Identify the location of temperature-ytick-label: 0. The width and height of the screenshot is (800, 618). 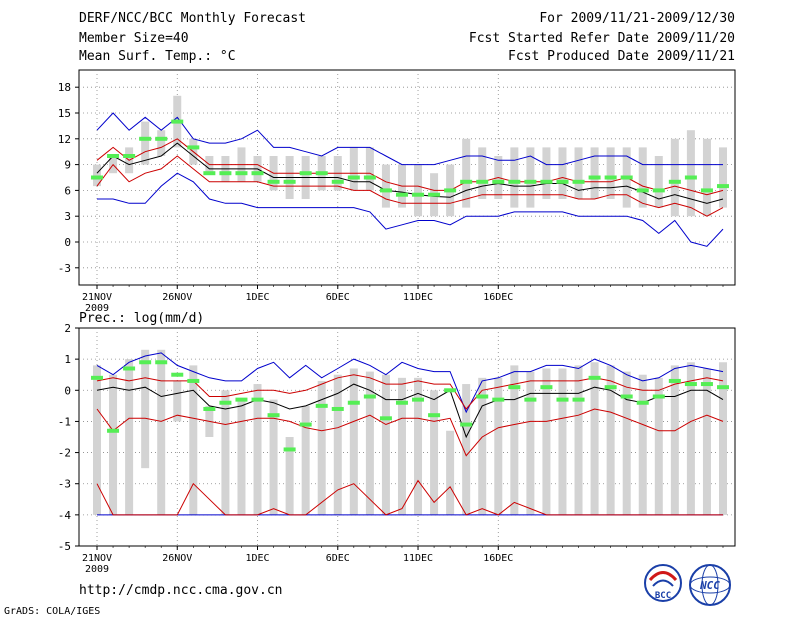
(67, 242).